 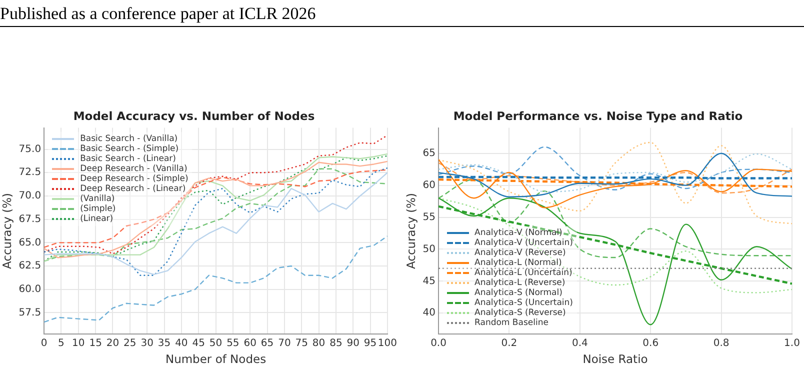 I want to click on x-tick-label: 65, so click(x=267, y=343).